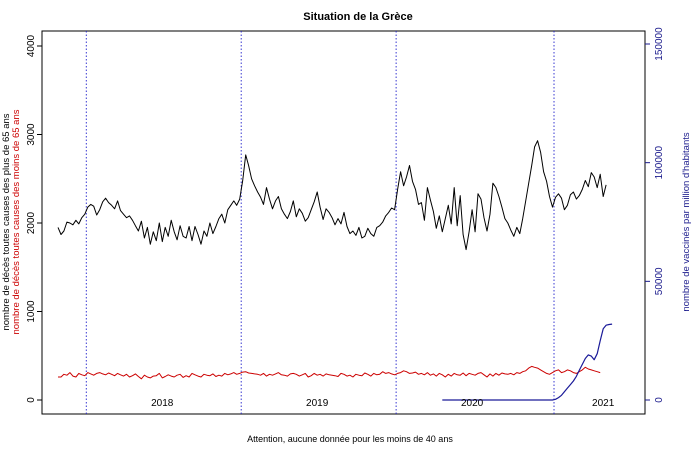 This screenshot has height=455, width=700. What do you see at coordinates (31, 311) in the screenshot?
I see `left-tick-label: 1000` at bounding box center [31, 311].